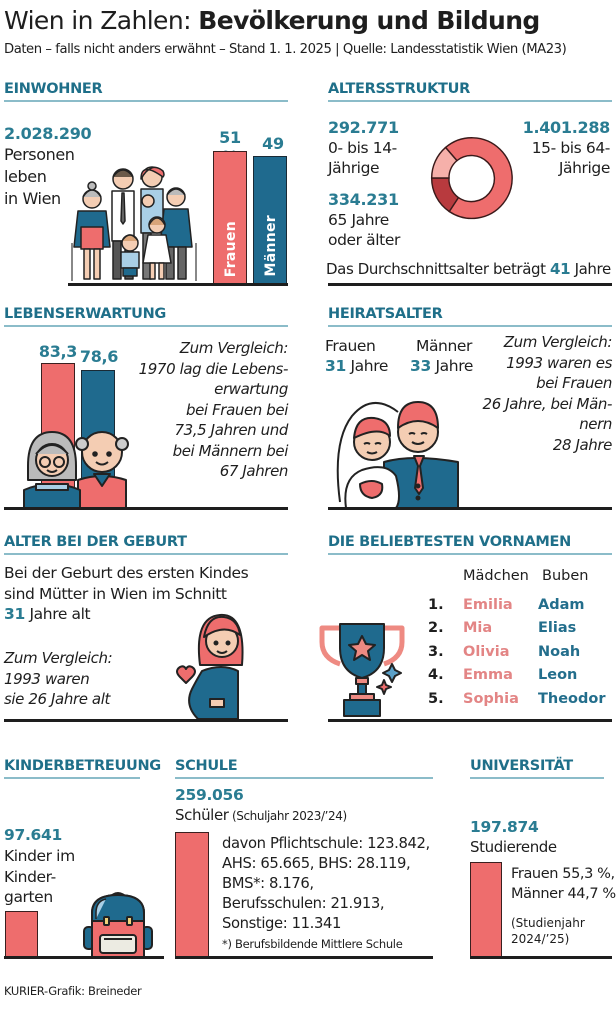  What do you see at coordinates (115, 593) in the screenshot?
I see `geburt-line: sind Mütter in Wien im Schnitt` at bounding box center [115, 593].